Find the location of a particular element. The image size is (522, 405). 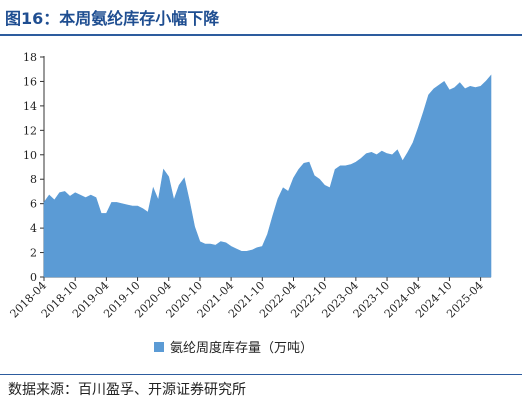

y-tick-label: 6 is located at coordinates (33, 204).